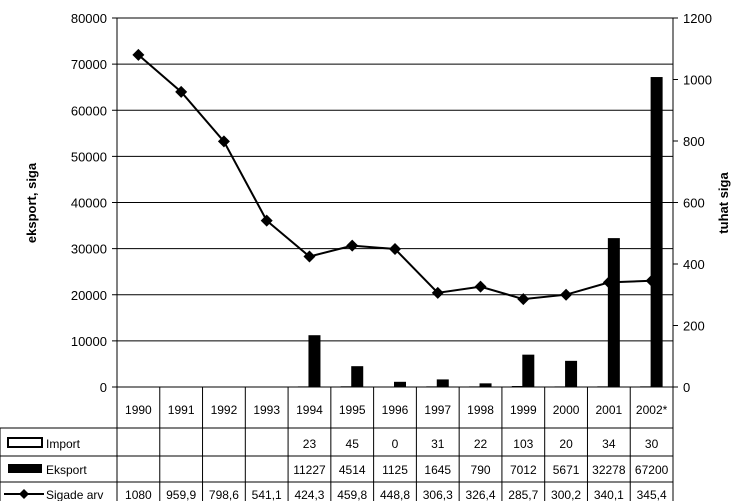  What do you see at coordinates (309, 470) in the screenshot?
I see `table-cell-value: 11227` at bounding box center [309, 470].